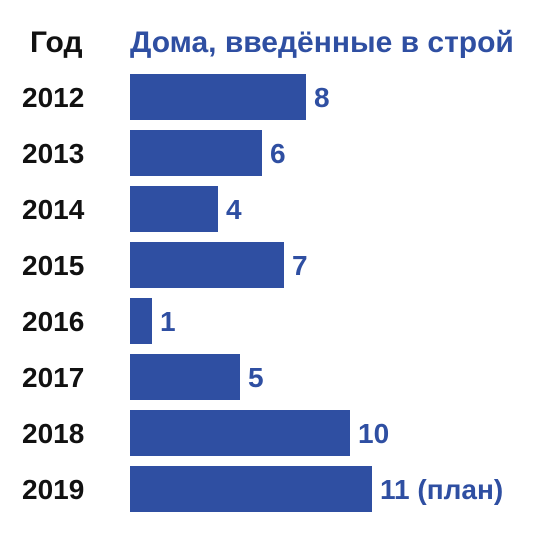 The image size is (535, 533). What do you see at coordinates (53, 321) in the screenshot?
I see `year-label: 2016` at bounding box center [53, 321].